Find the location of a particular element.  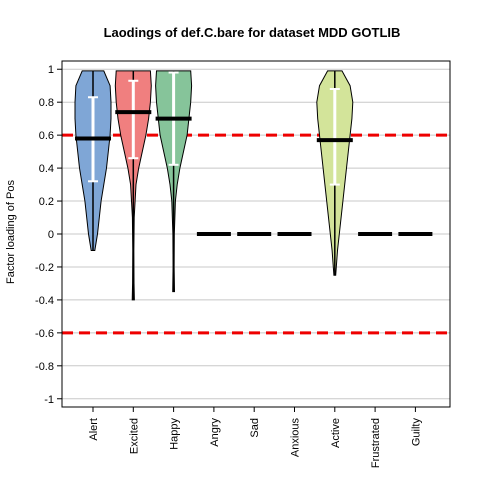

x-tick-label: Excited is located at coordinates (134, 436).